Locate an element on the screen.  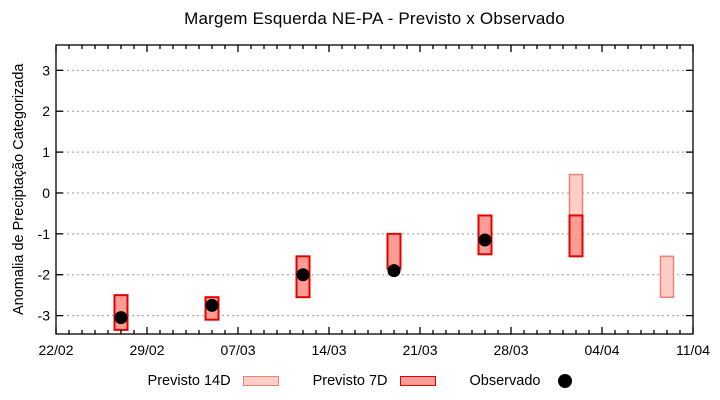
x-tick-label: 22/02 is located at coordinates (55, 350).